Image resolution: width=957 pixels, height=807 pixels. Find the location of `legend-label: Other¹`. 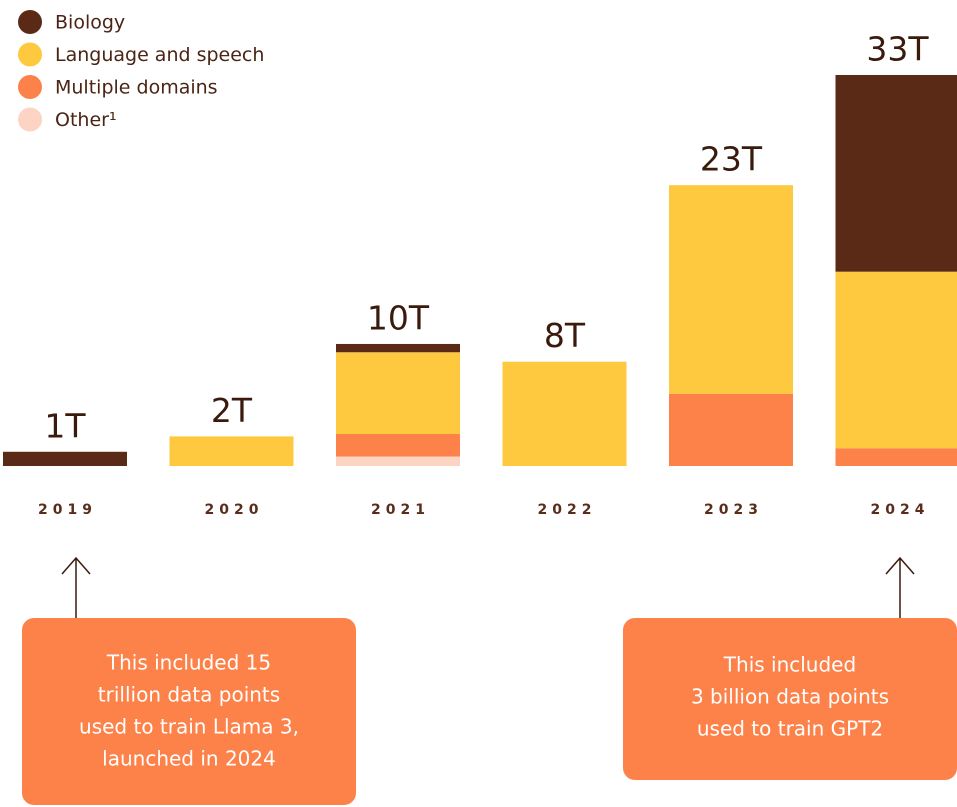

legend-label: Other¹ is located at coordinates (86, 120).